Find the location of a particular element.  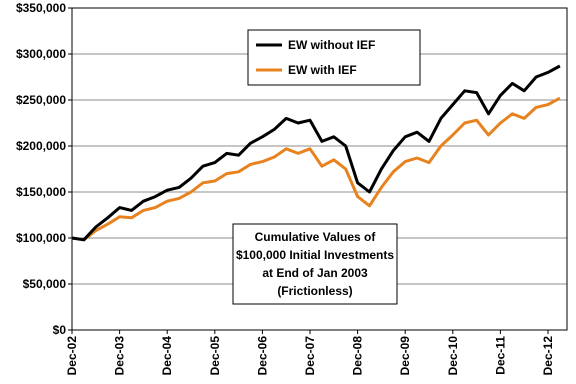

x-tick-label: Dec-07 is located at coordinates (310, 356).